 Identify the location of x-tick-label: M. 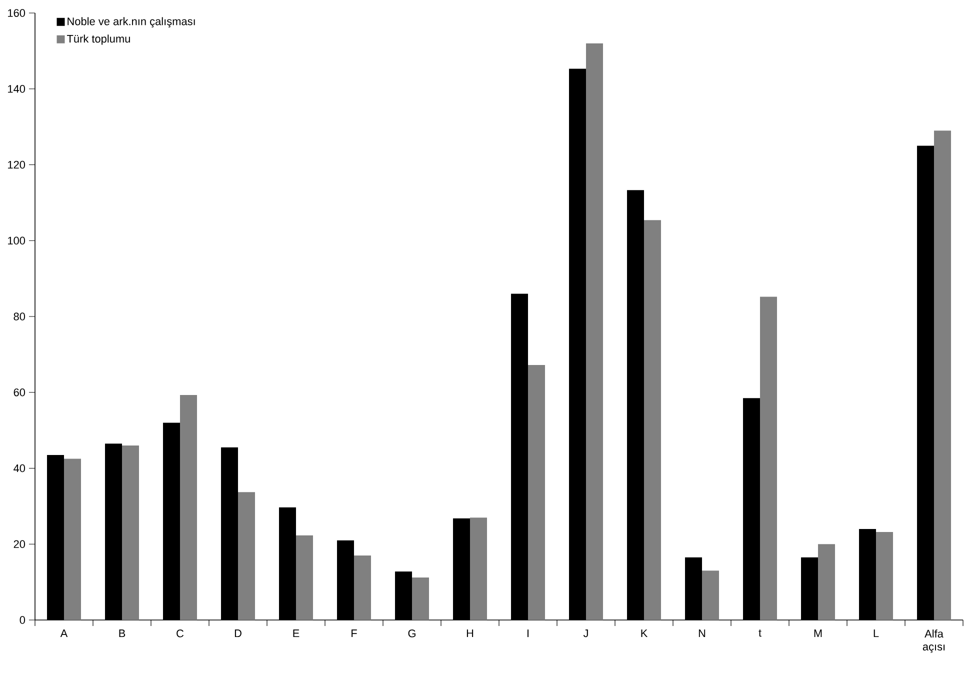
(818, 634).